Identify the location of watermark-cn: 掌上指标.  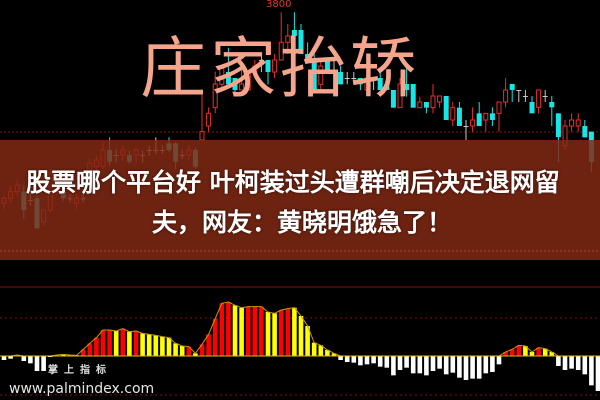
(80, 370).